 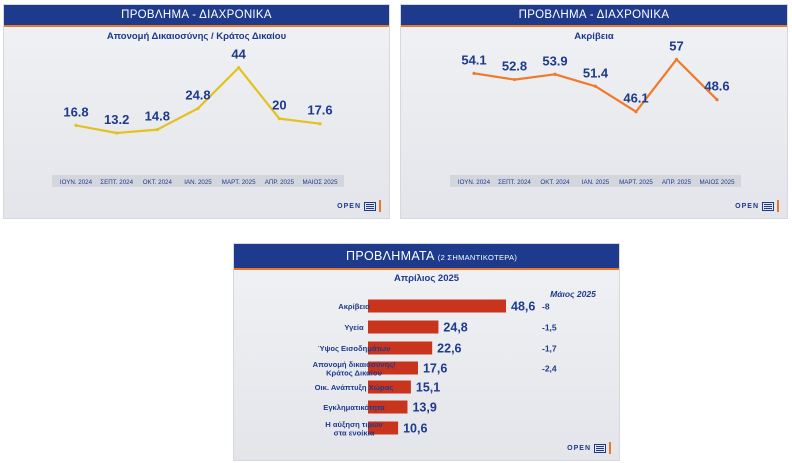 What do you see at coordinates (424, 408) in the screenshot?
I see `bar-value-label: 13,9` at bounding box center [424, 408].